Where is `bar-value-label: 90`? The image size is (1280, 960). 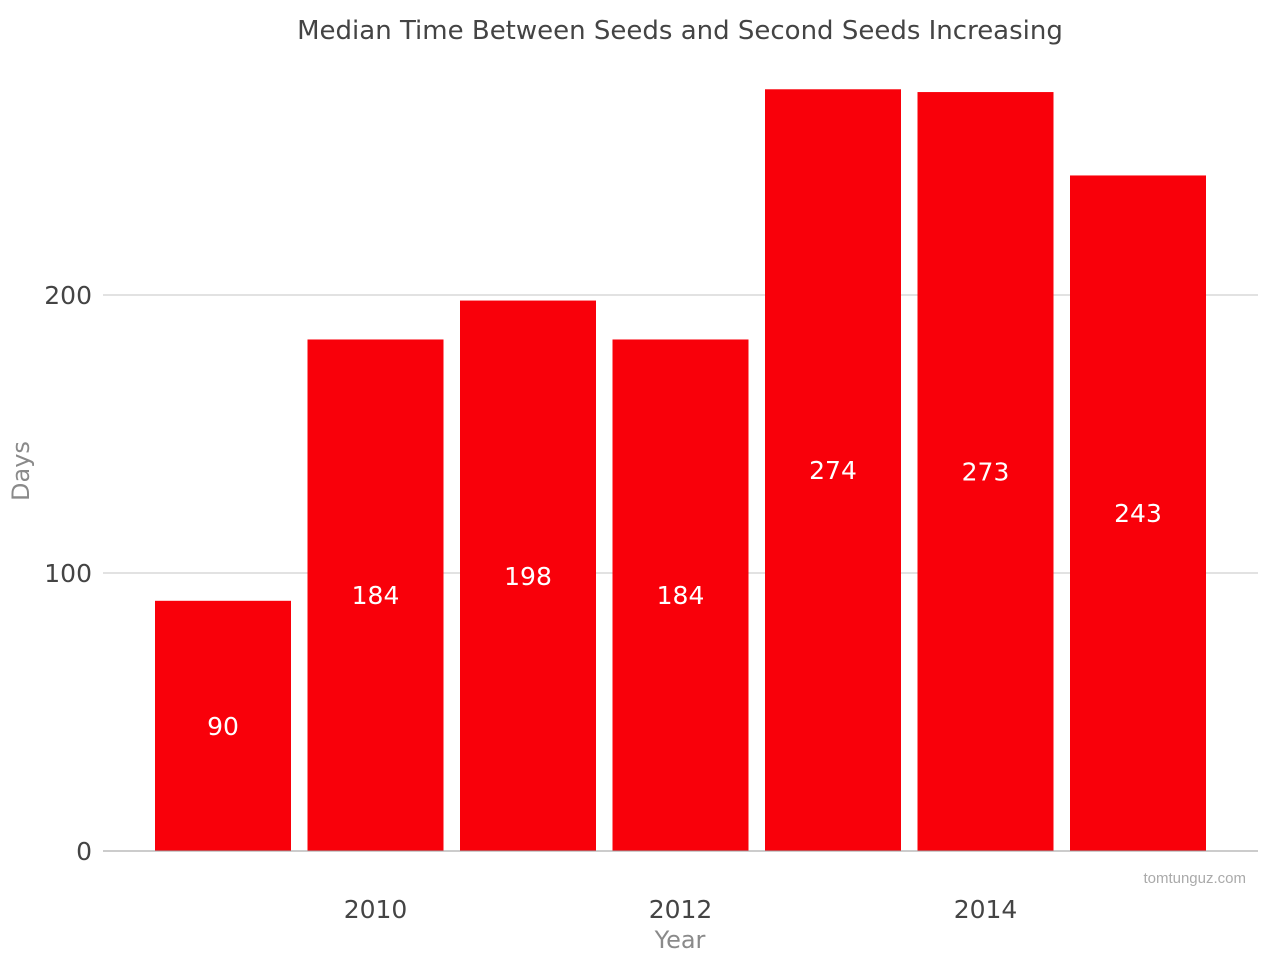 bar-value-label: 90 is located at coordinates (223, 726).